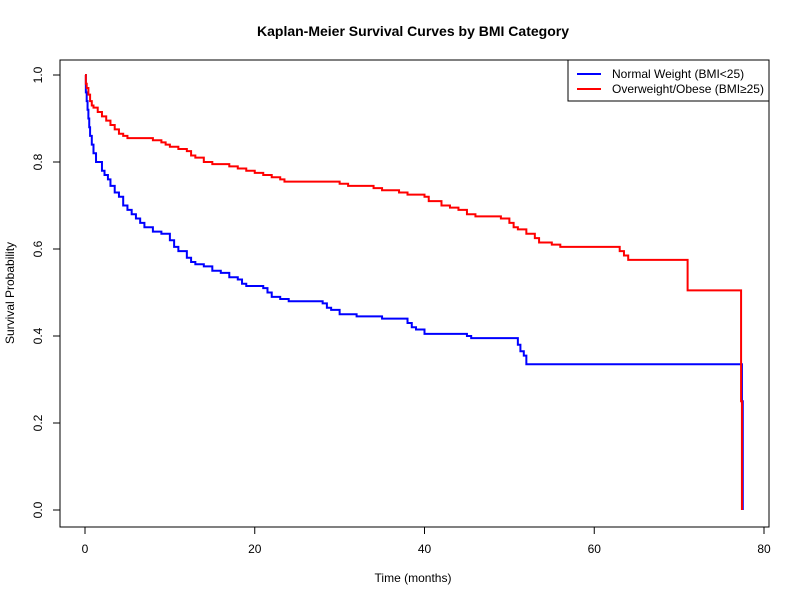  What do you see at coordinates (38, 74) in the screenshot?
I see `y-tick-label: 1.0` at bounding box center [38, 74].